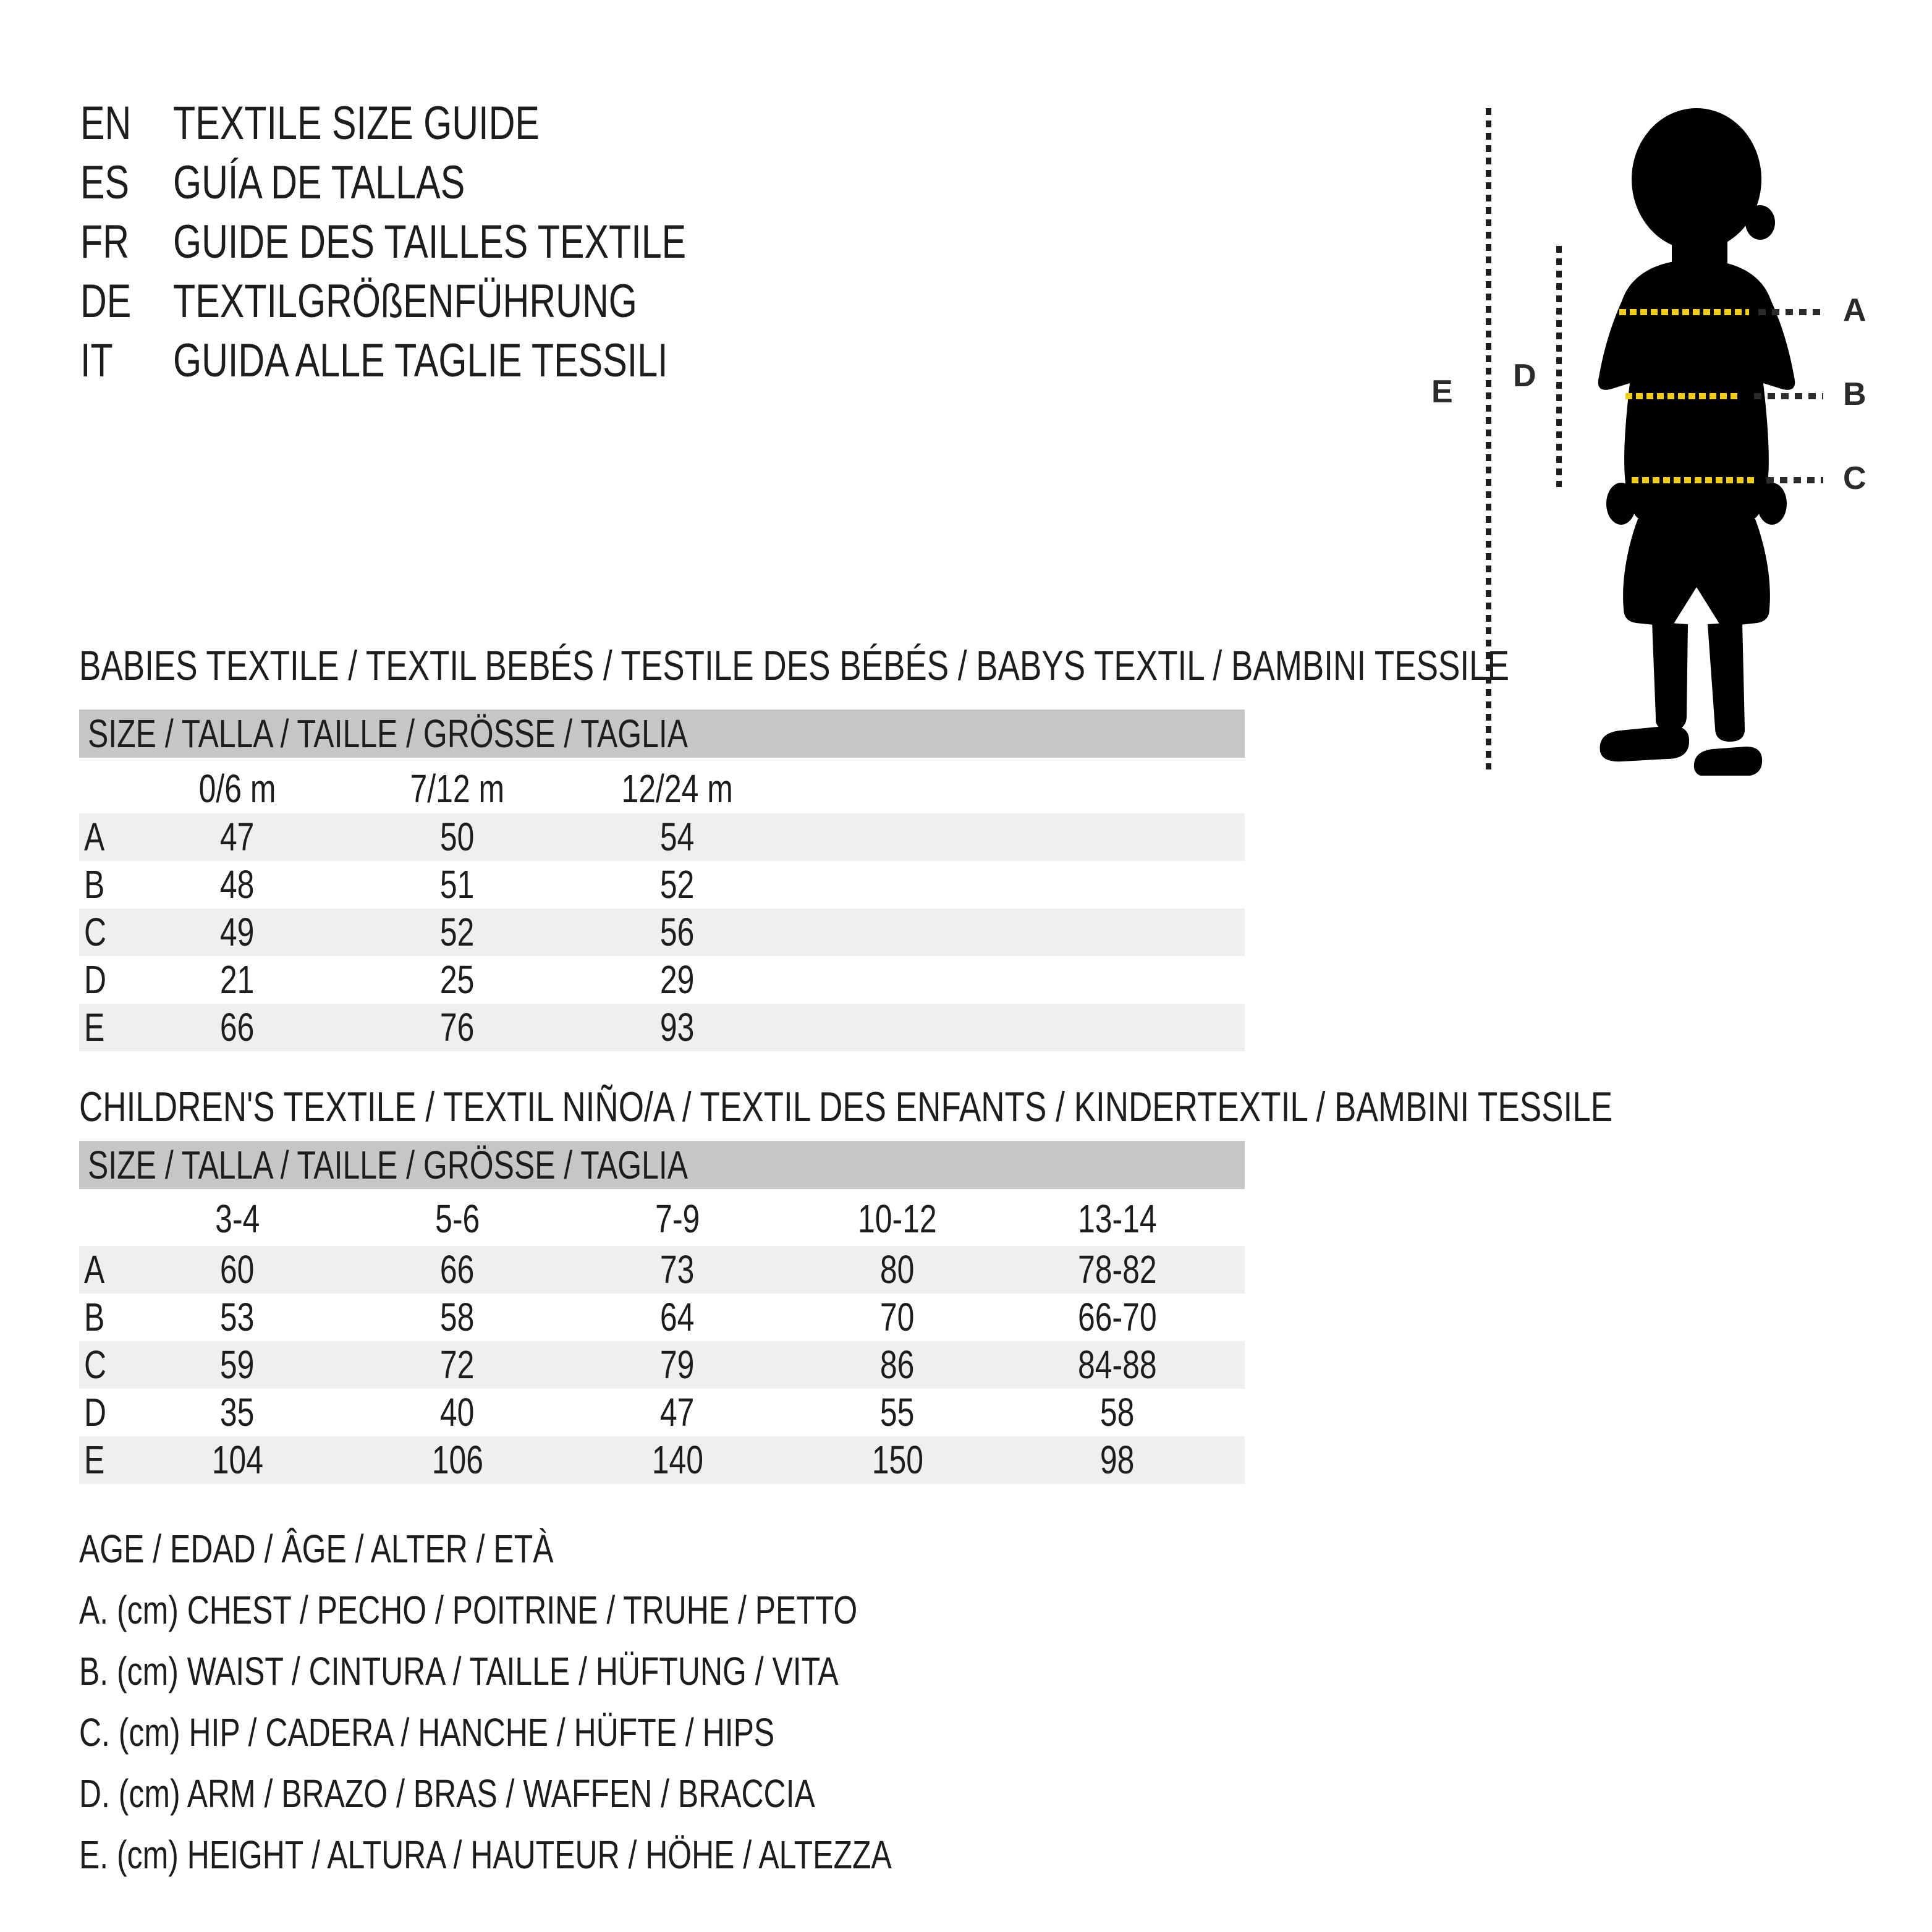  Describe the element at coordinates (677, 1412) in the screenshot. I see `table-cell: 47` at that location.